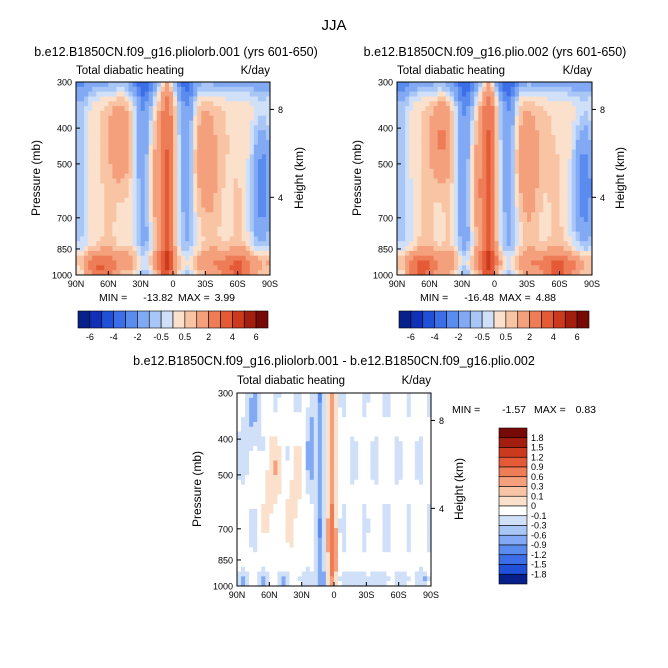 Image resolution: width=668 pixels, height=668 pixels. Describe the element at coordinates (440, 319) in the screenshot. I see `colorbar-box` at that location.